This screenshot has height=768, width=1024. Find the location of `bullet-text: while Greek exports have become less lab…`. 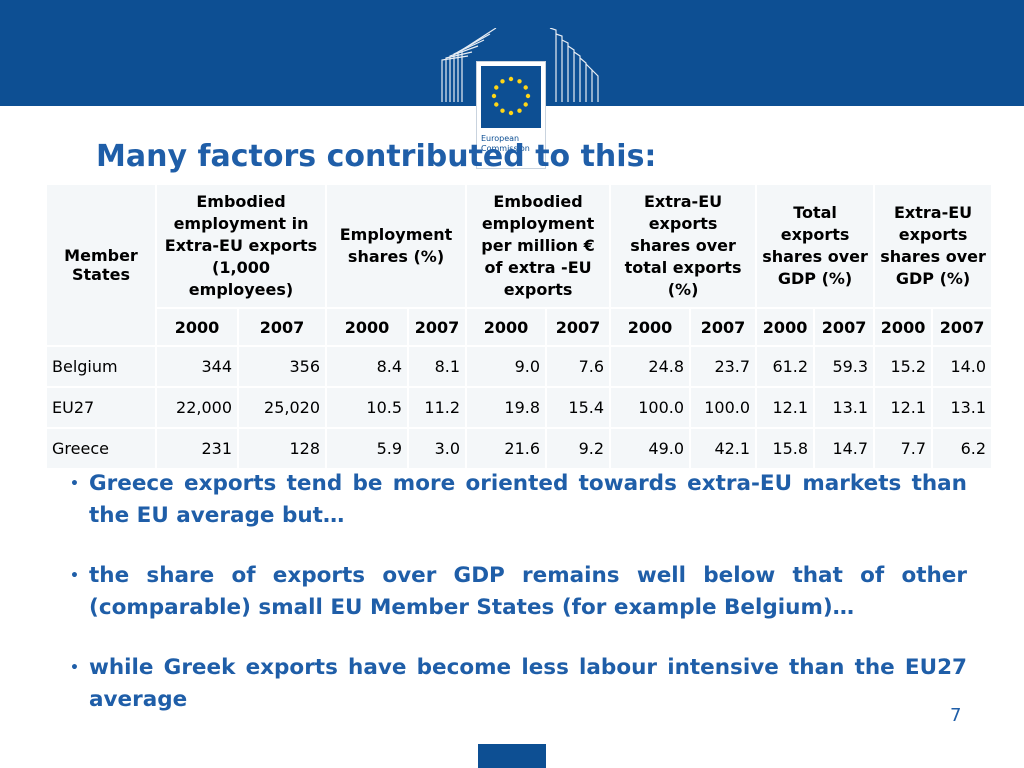

bullet-text: while Greek exports have become less lab… is located at coordinates (528, 683).